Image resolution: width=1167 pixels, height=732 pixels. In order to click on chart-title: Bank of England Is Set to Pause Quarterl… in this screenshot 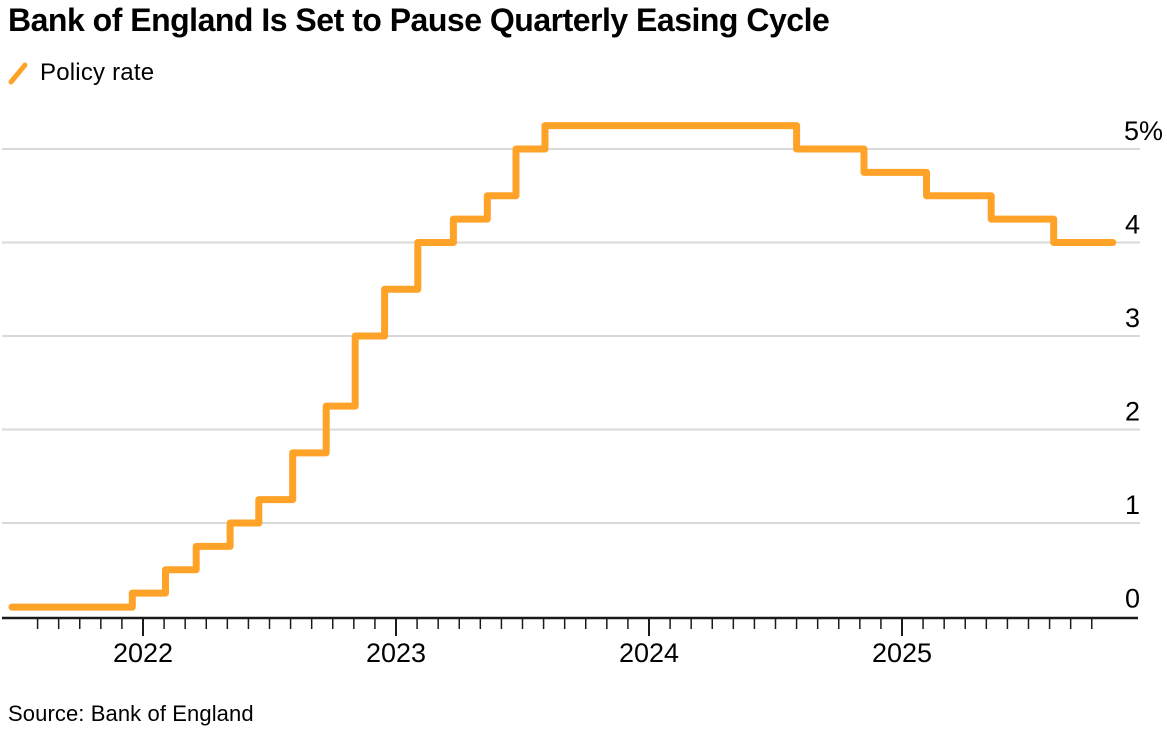, I will do `click(419, 20)`.